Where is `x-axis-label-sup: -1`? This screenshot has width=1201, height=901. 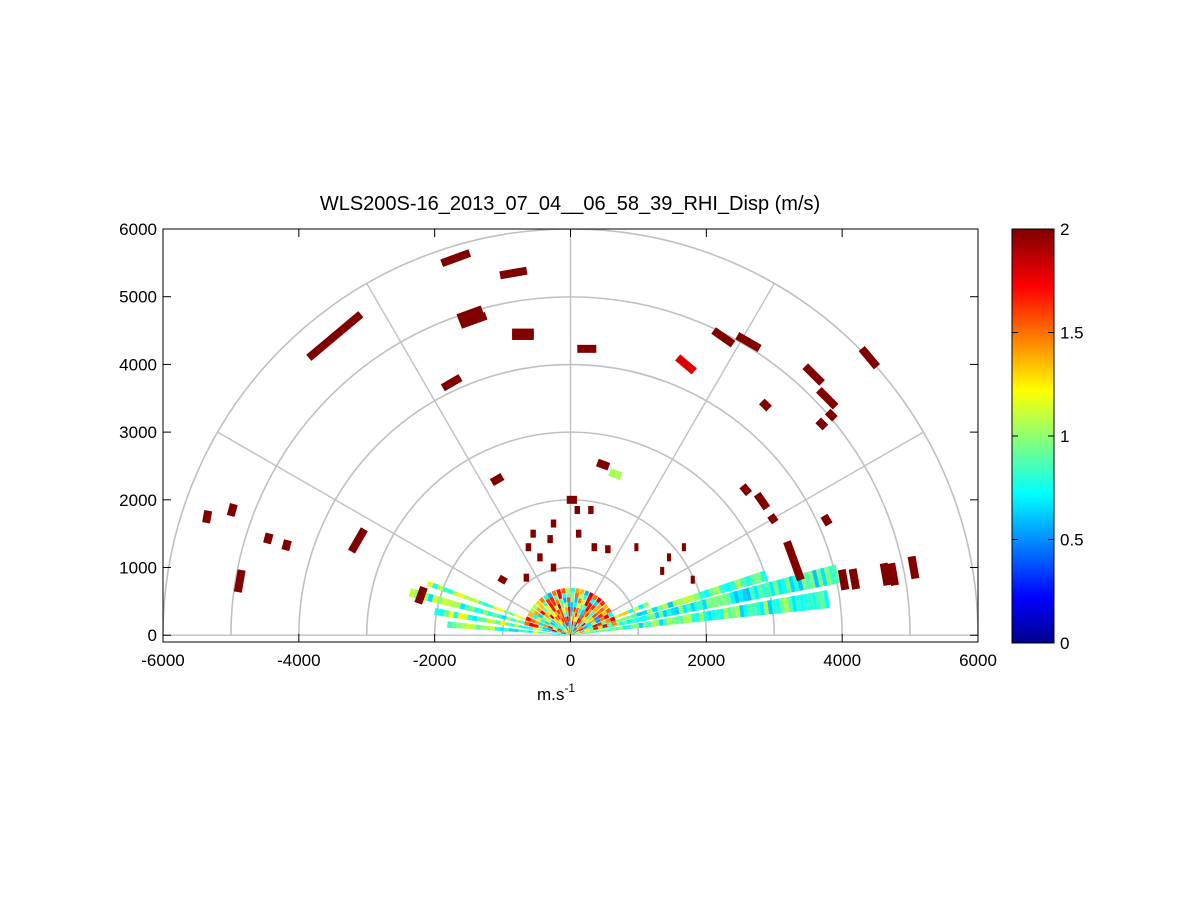
x-axis-label-sup: -1 is located at coordinates (569, 688).